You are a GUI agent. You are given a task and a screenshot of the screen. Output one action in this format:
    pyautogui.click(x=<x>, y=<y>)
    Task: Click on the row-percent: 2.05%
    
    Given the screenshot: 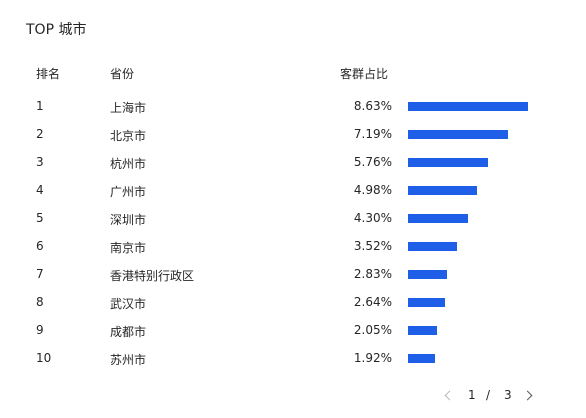 What is the action you would take?
    pyautogui.click(x=372, y=330)
    